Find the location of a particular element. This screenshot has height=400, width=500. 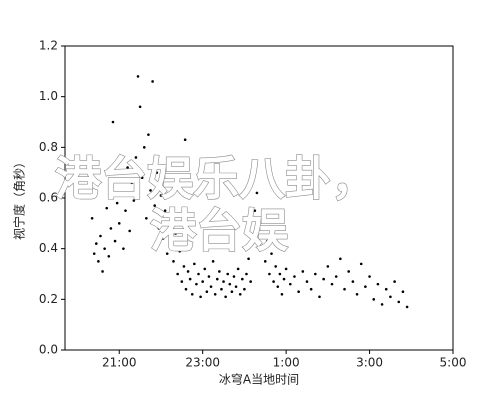

x-tick-label: 5:00 is located at coordinates (453, 363).